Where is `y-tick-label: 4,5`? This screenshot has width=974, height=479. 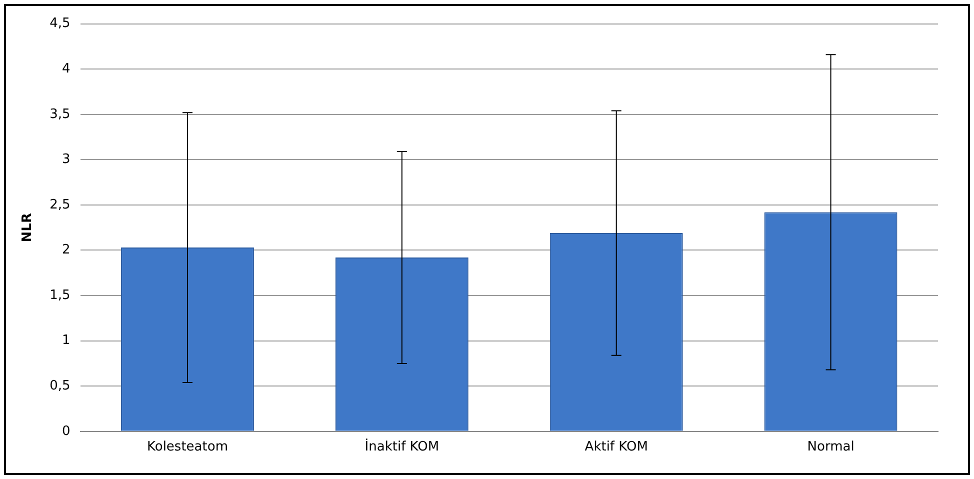
y-tick-label: 4,5 is located at coordinates (60, 24).